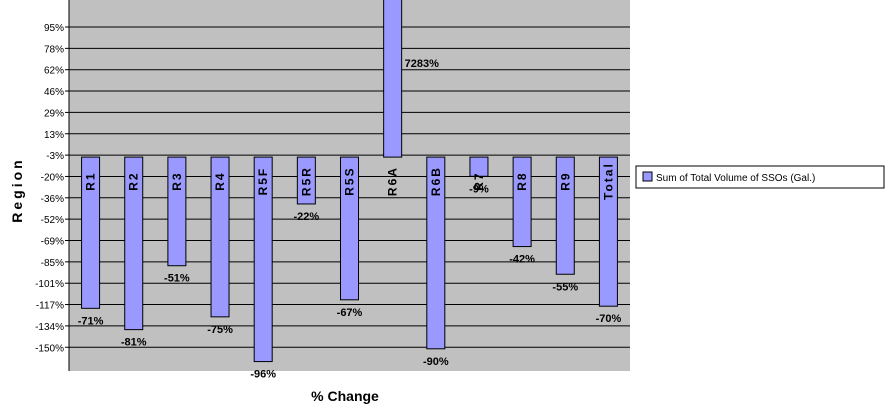 Image resolution: width=886 pixels, height=410 pixels. What do you see at coordinates (422, 64) in the screenshot?
I see `data-label: 7283%` at bounding box center [422, 64].